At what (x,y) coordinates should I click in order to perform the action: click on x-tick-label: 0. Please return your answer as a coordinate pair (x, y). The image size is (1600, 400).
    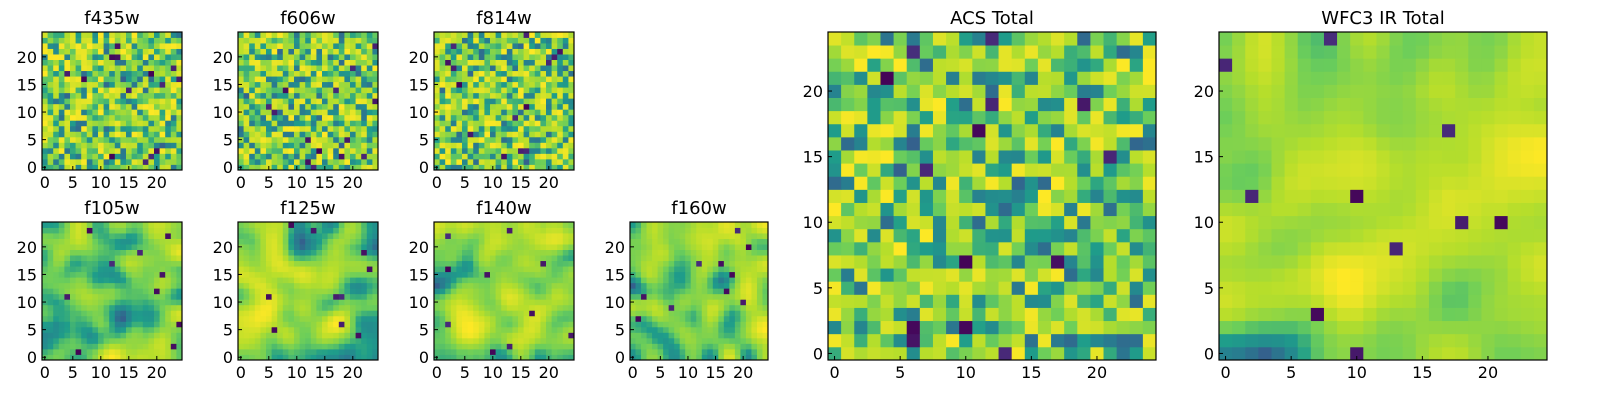
    Looking at the image, I should click on (437, 182).